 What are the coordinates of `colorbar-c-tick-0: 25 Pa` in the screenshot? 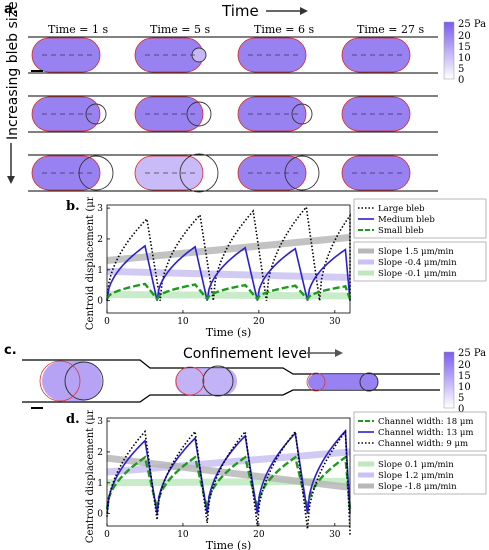 It's located at (472, 353).